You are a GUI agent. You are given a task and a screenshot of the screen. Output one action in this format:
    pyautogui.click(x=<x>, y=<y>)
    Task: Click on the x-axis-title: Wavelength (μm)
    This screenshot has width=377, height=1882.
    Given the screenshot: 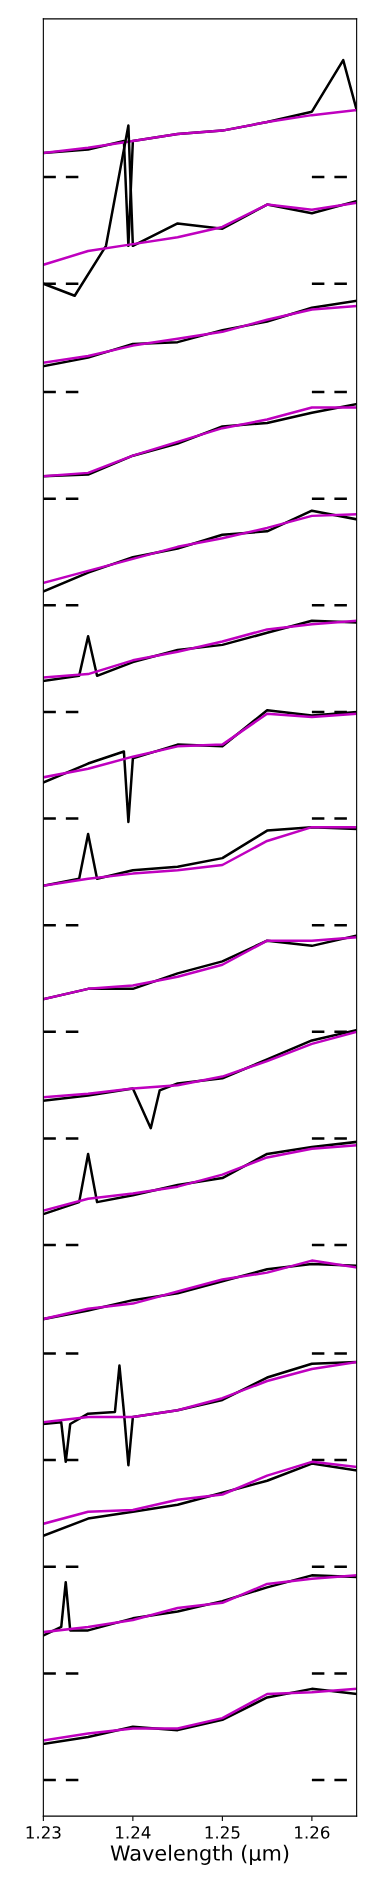 What is the action you would take?
    pyautogui.click(x=199, y=1854)
    